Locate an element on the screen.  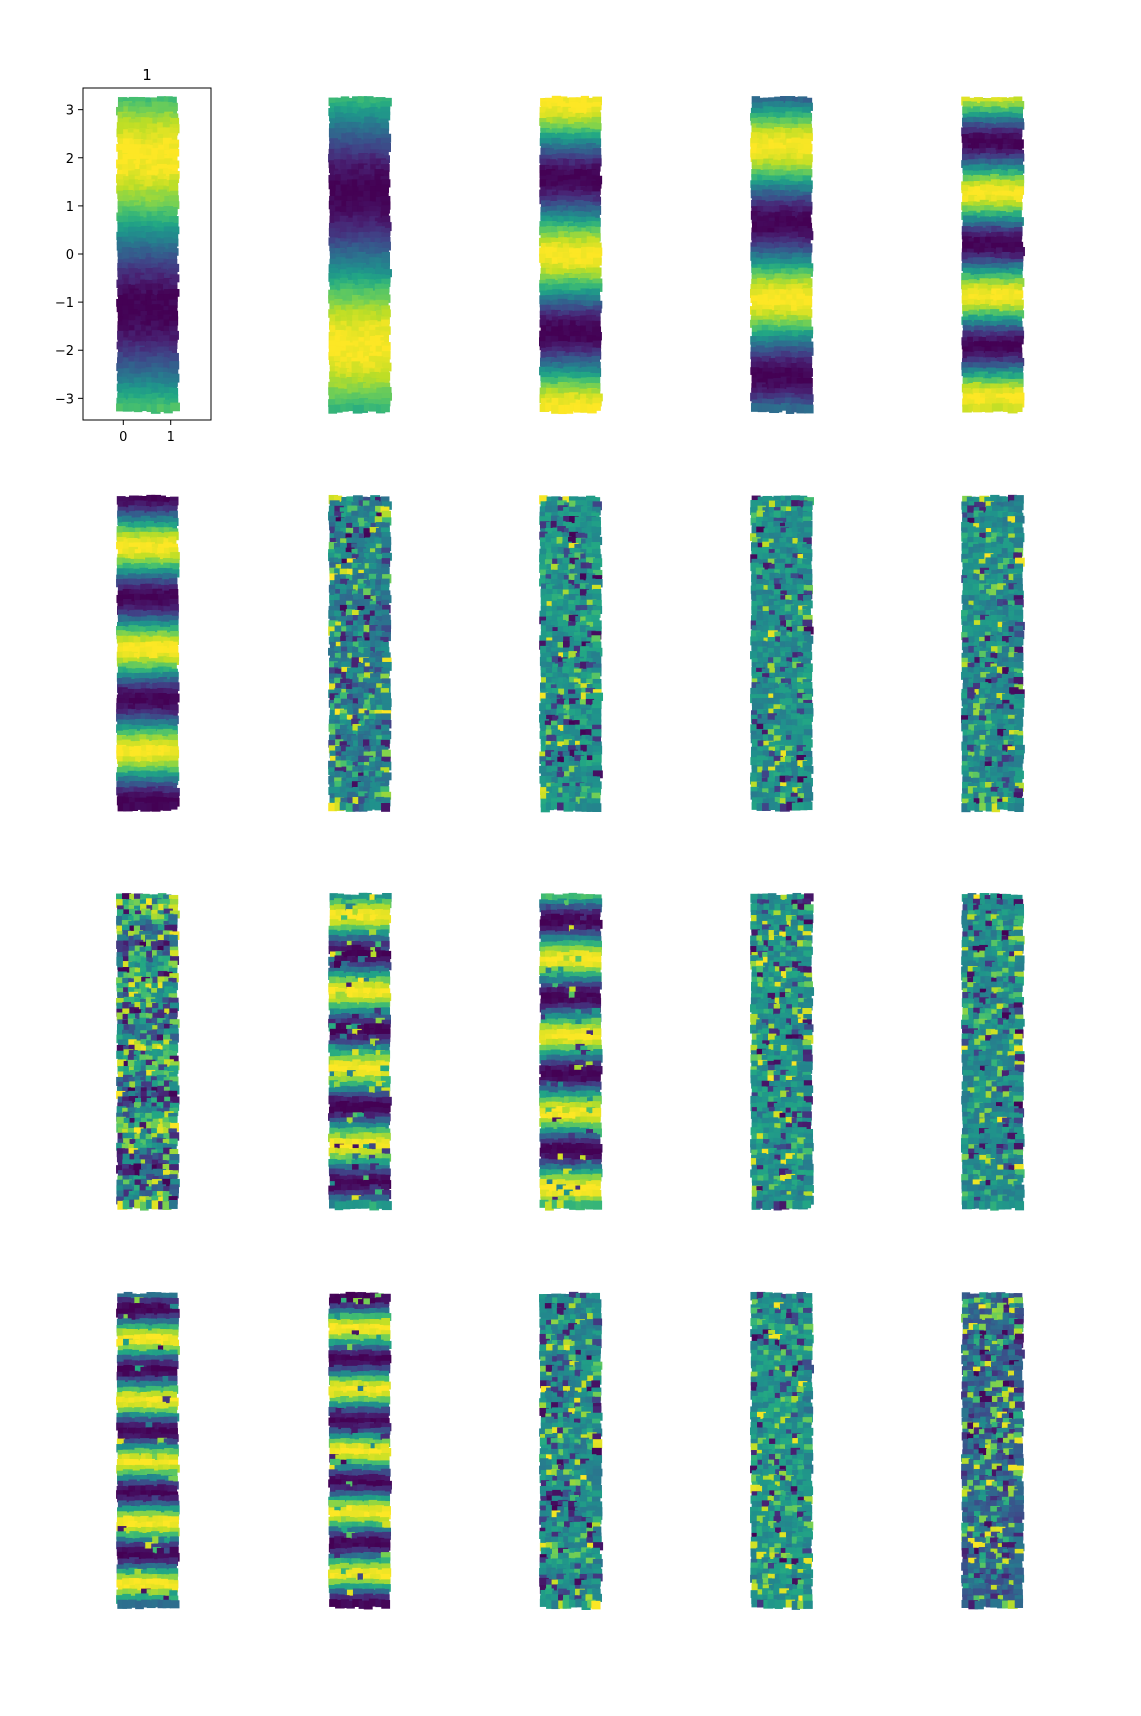
panel-9-point is located at coordinates (803, 578).